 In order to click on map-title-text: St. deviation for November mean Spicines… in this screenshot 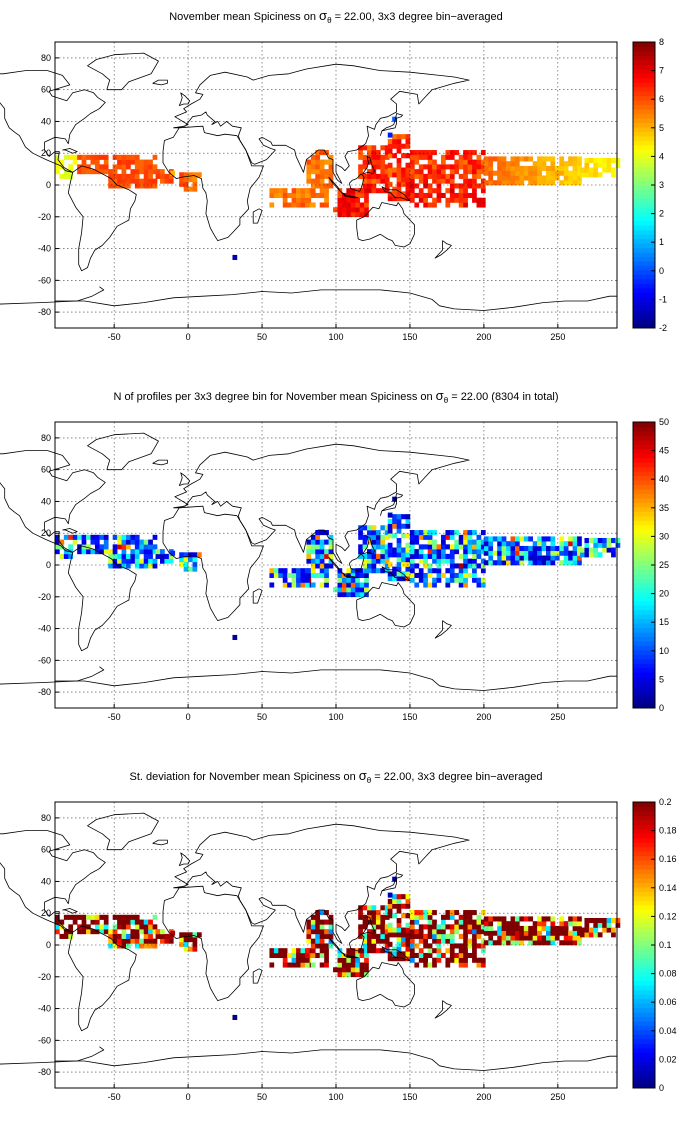, I will do `click(243, 777)`.